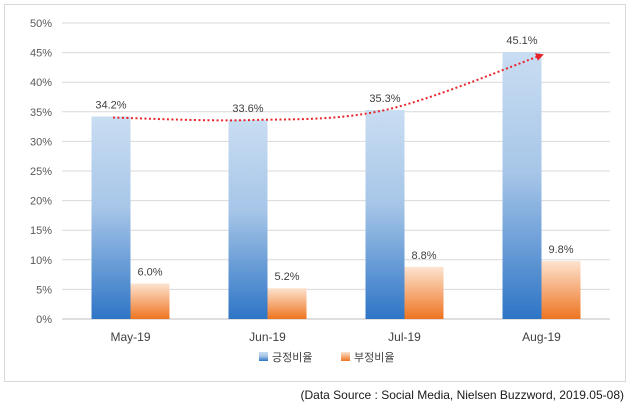 This screenshot has height=414, width=630. I want to click on y-tick-label: 10%, so click(41, 261).